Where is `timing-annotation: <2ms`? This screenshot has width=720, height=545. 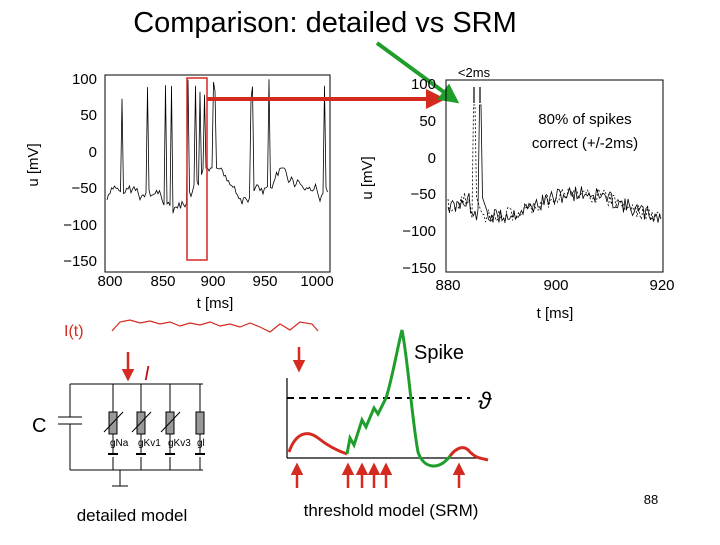 timing-annotation: <2ms is located at coordinates (474, 72).